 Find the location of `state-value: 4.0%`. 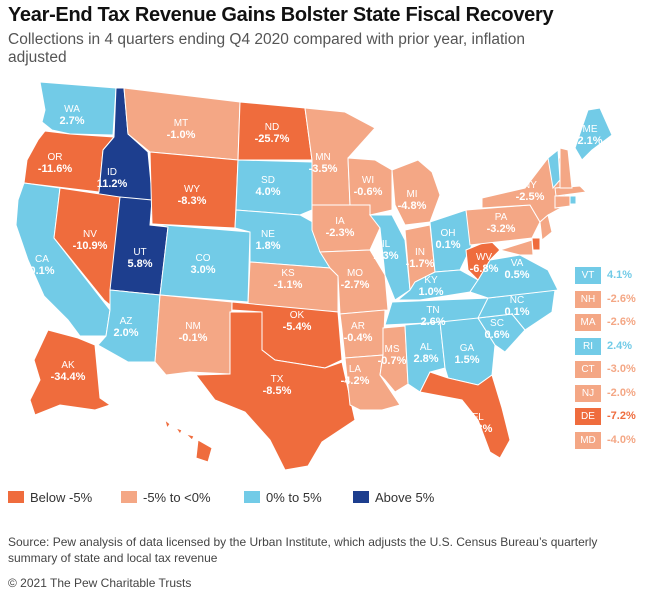

state-value: 4.0% is located at coordinates (267, 192).